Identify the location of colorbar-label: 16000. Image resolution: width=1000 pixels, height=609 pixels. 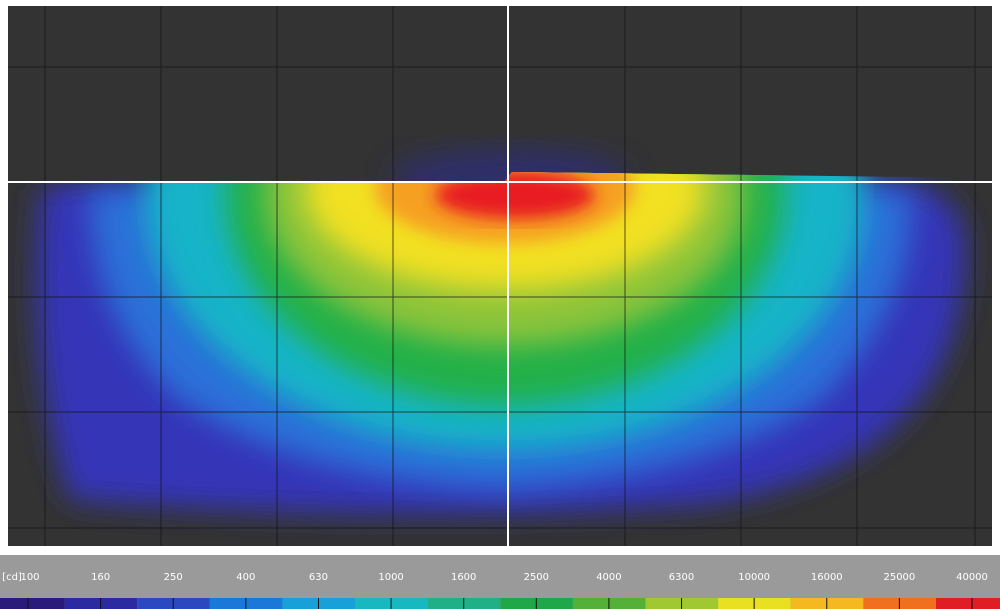
(827, 577).